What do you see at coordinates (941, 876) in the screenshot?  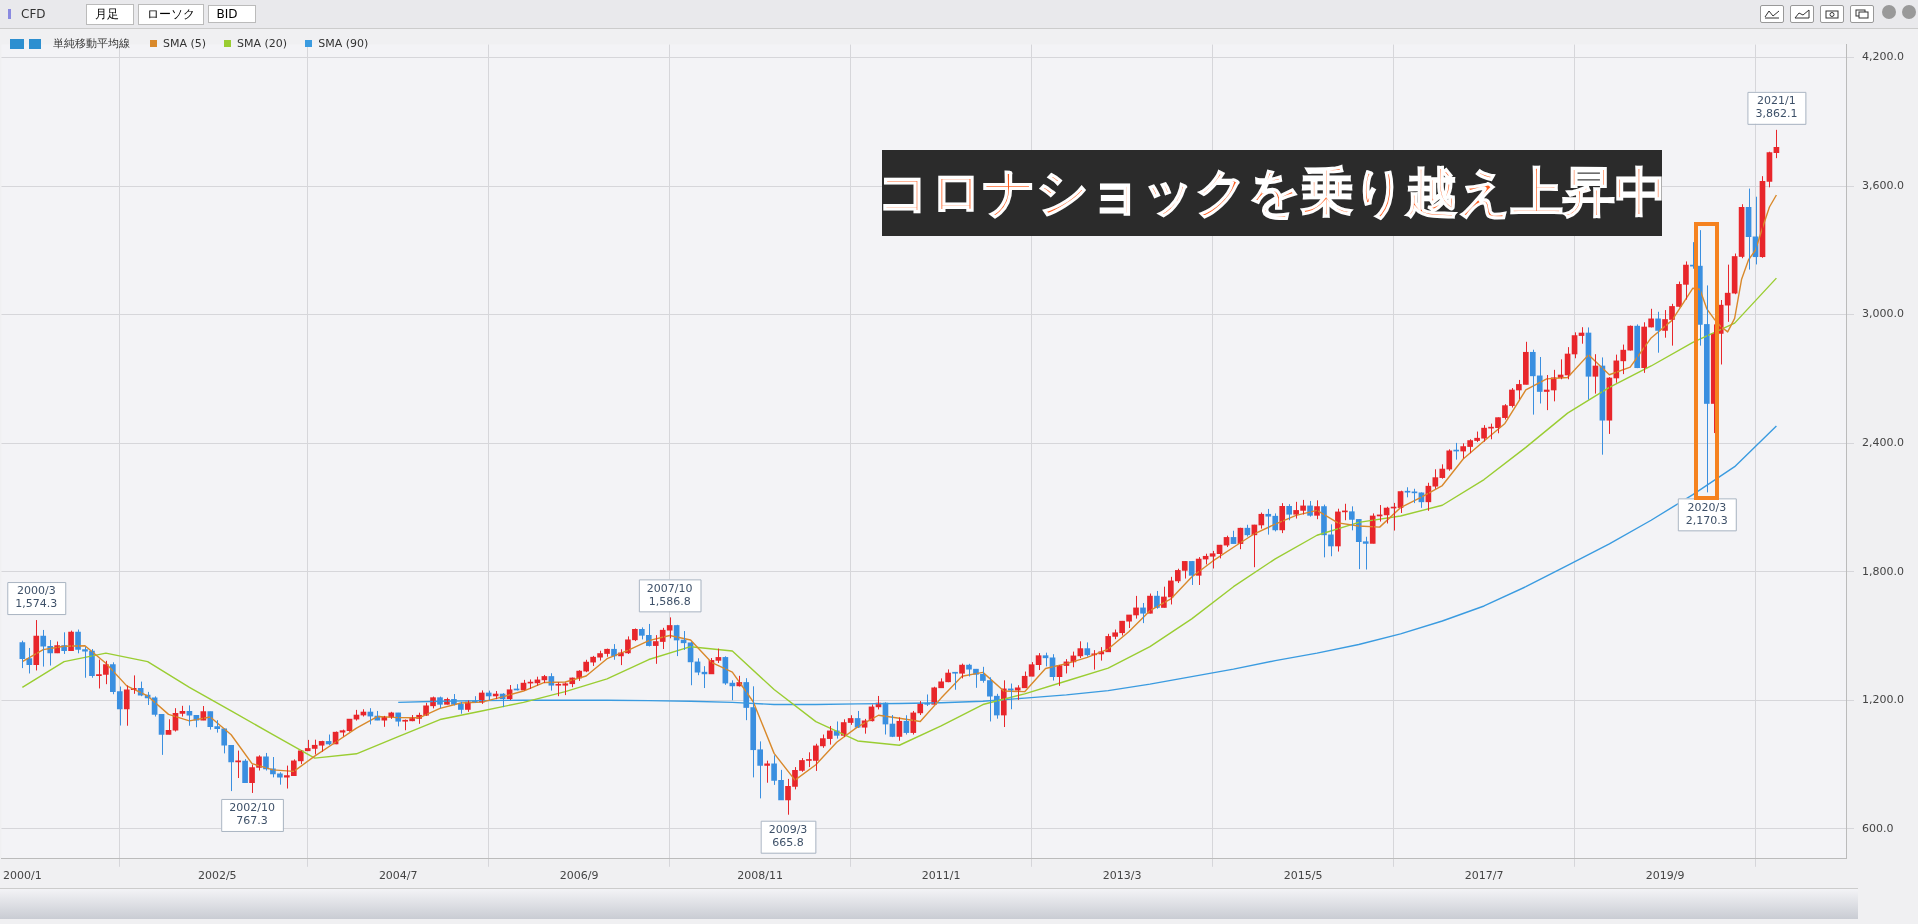 I see `x-tick-label: 2011/1` at bounding box center [941, 876].